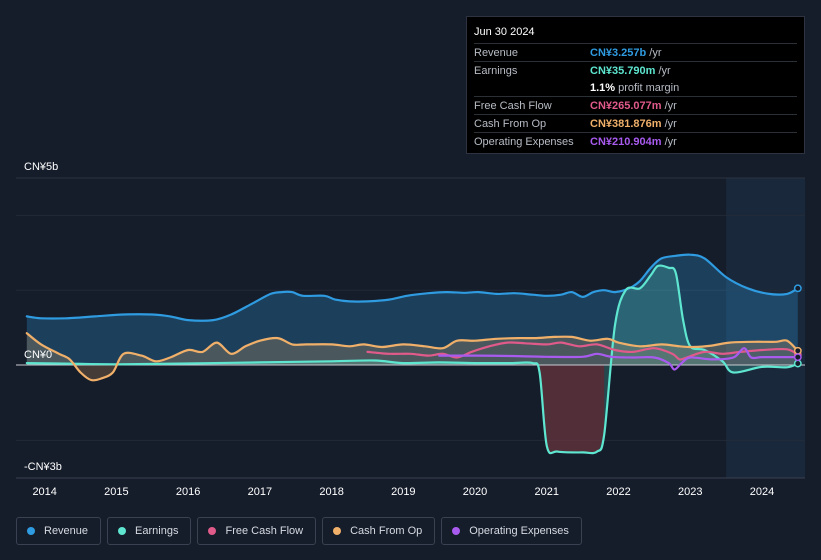 This screenshot has height=560, width=821. Describe the element at coordinates (331, 492) in the screenshot. I see `x-tick-label: 2018` at that location.